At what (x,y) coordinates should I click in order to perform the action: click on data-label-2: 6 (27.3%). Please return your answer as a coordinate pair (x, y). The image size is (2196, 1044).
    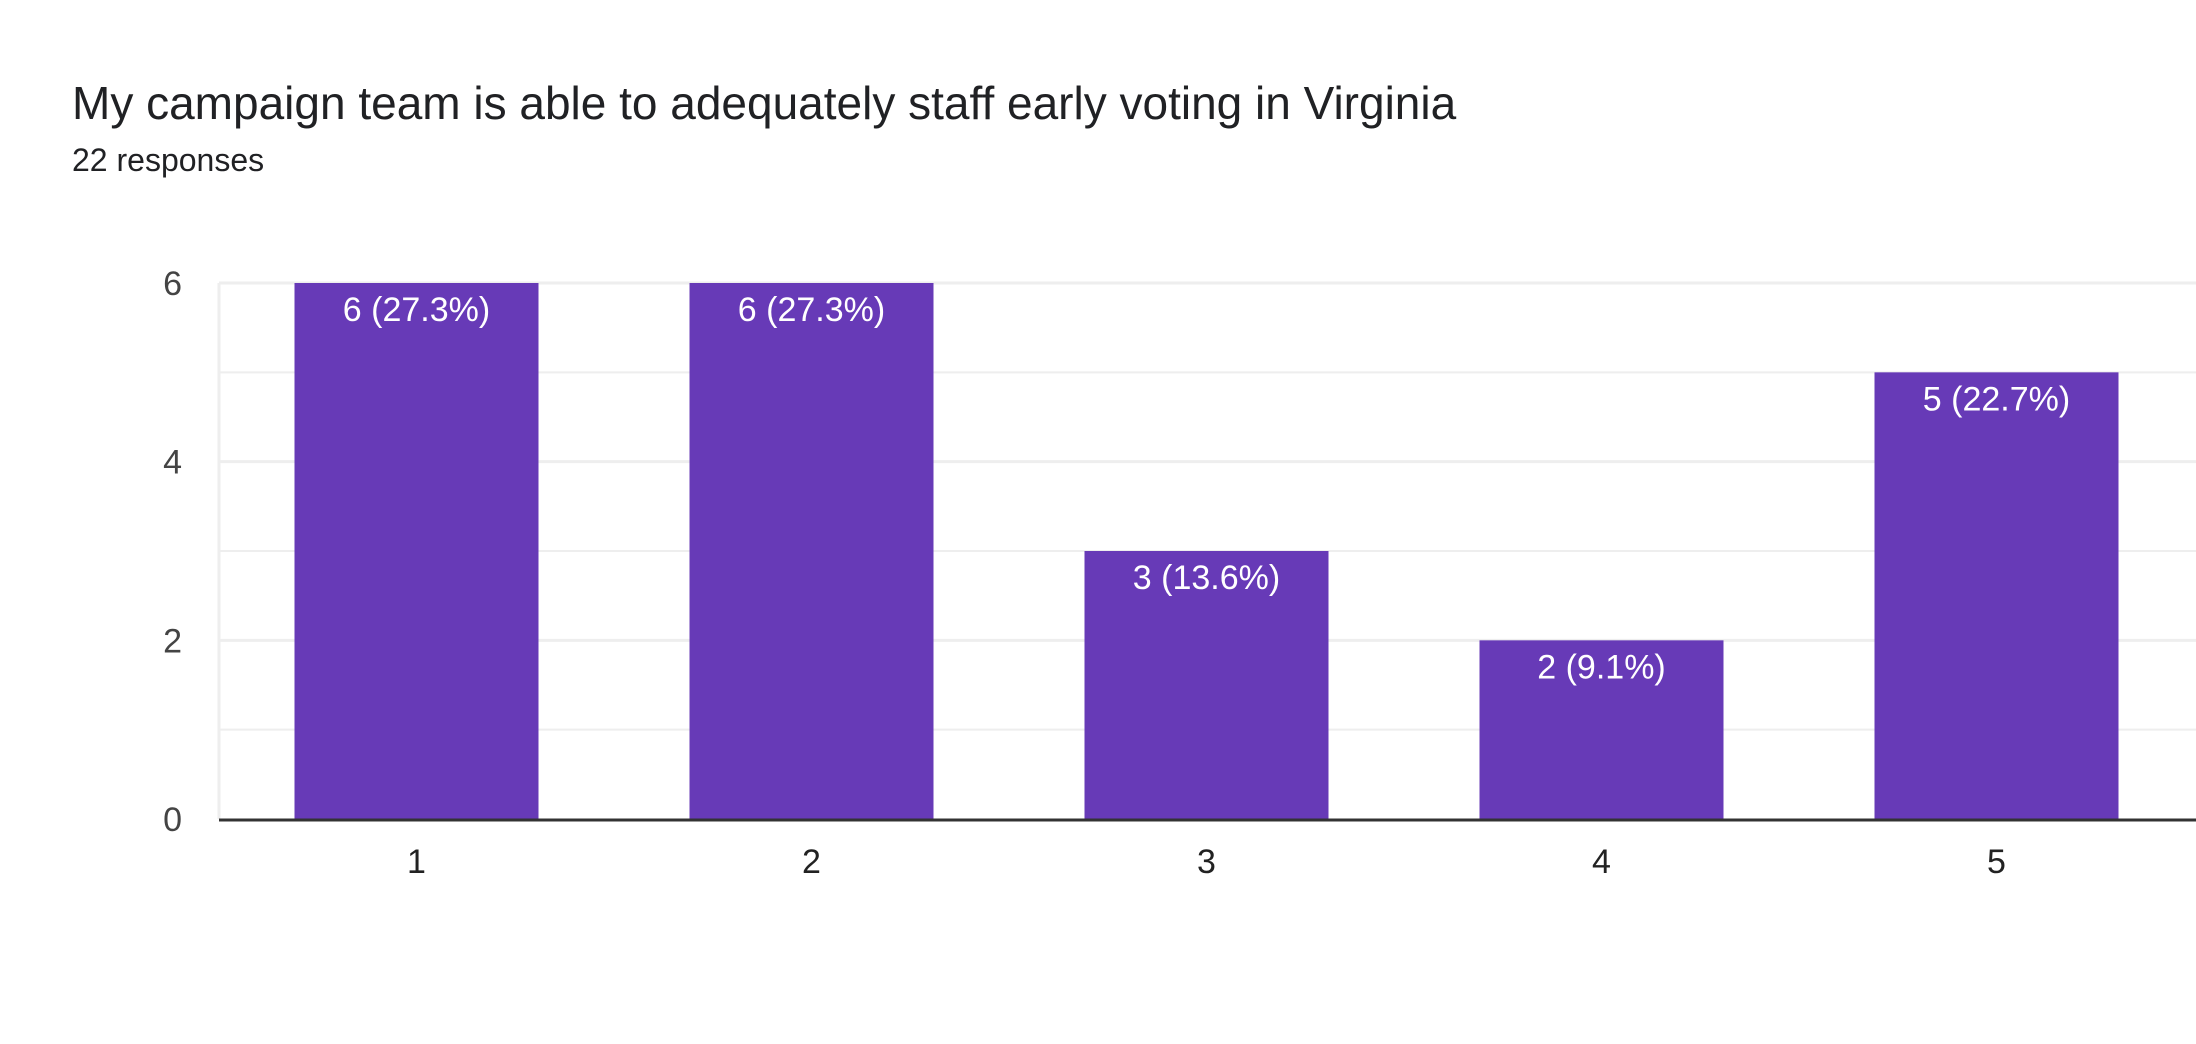
    Looking at the image, I should click on (811, 310).